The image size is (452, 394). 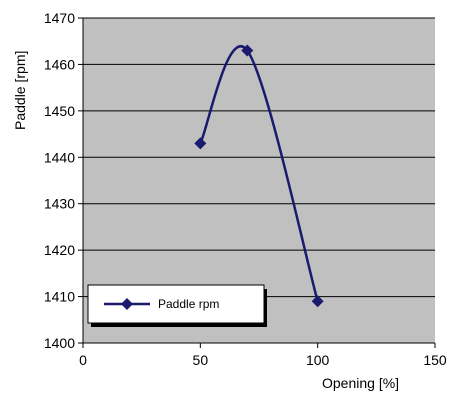 What do you see at coordinates (59, 204) in the screenshot?
I see `y-tick-label: 1430` at bounding box center [59, 204].